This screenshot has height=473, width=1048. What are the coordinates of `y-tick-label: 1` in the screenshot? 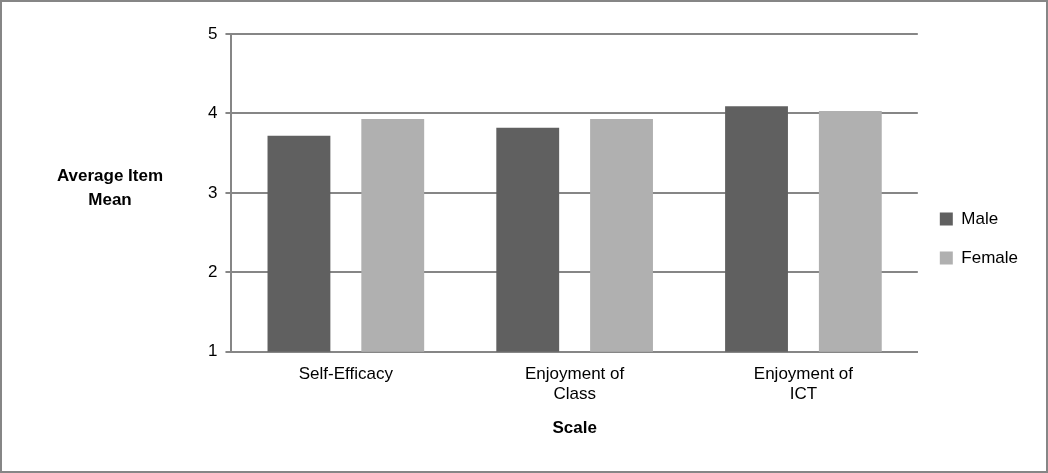 It's located at (212, 351).